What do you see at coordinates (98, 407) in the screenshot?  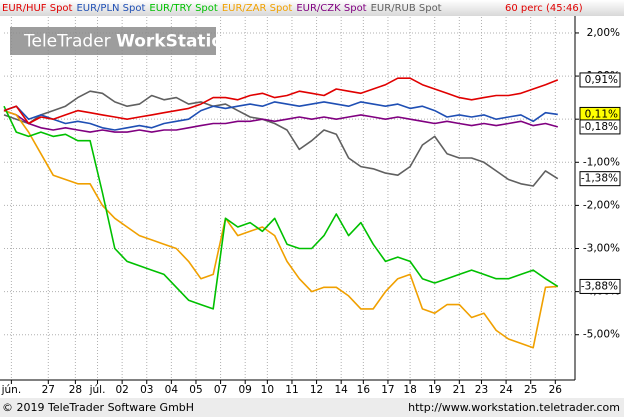 I see `footer-copyright: © 2019 TeleTrader Software GmbH` at bounding box center [98, 407].